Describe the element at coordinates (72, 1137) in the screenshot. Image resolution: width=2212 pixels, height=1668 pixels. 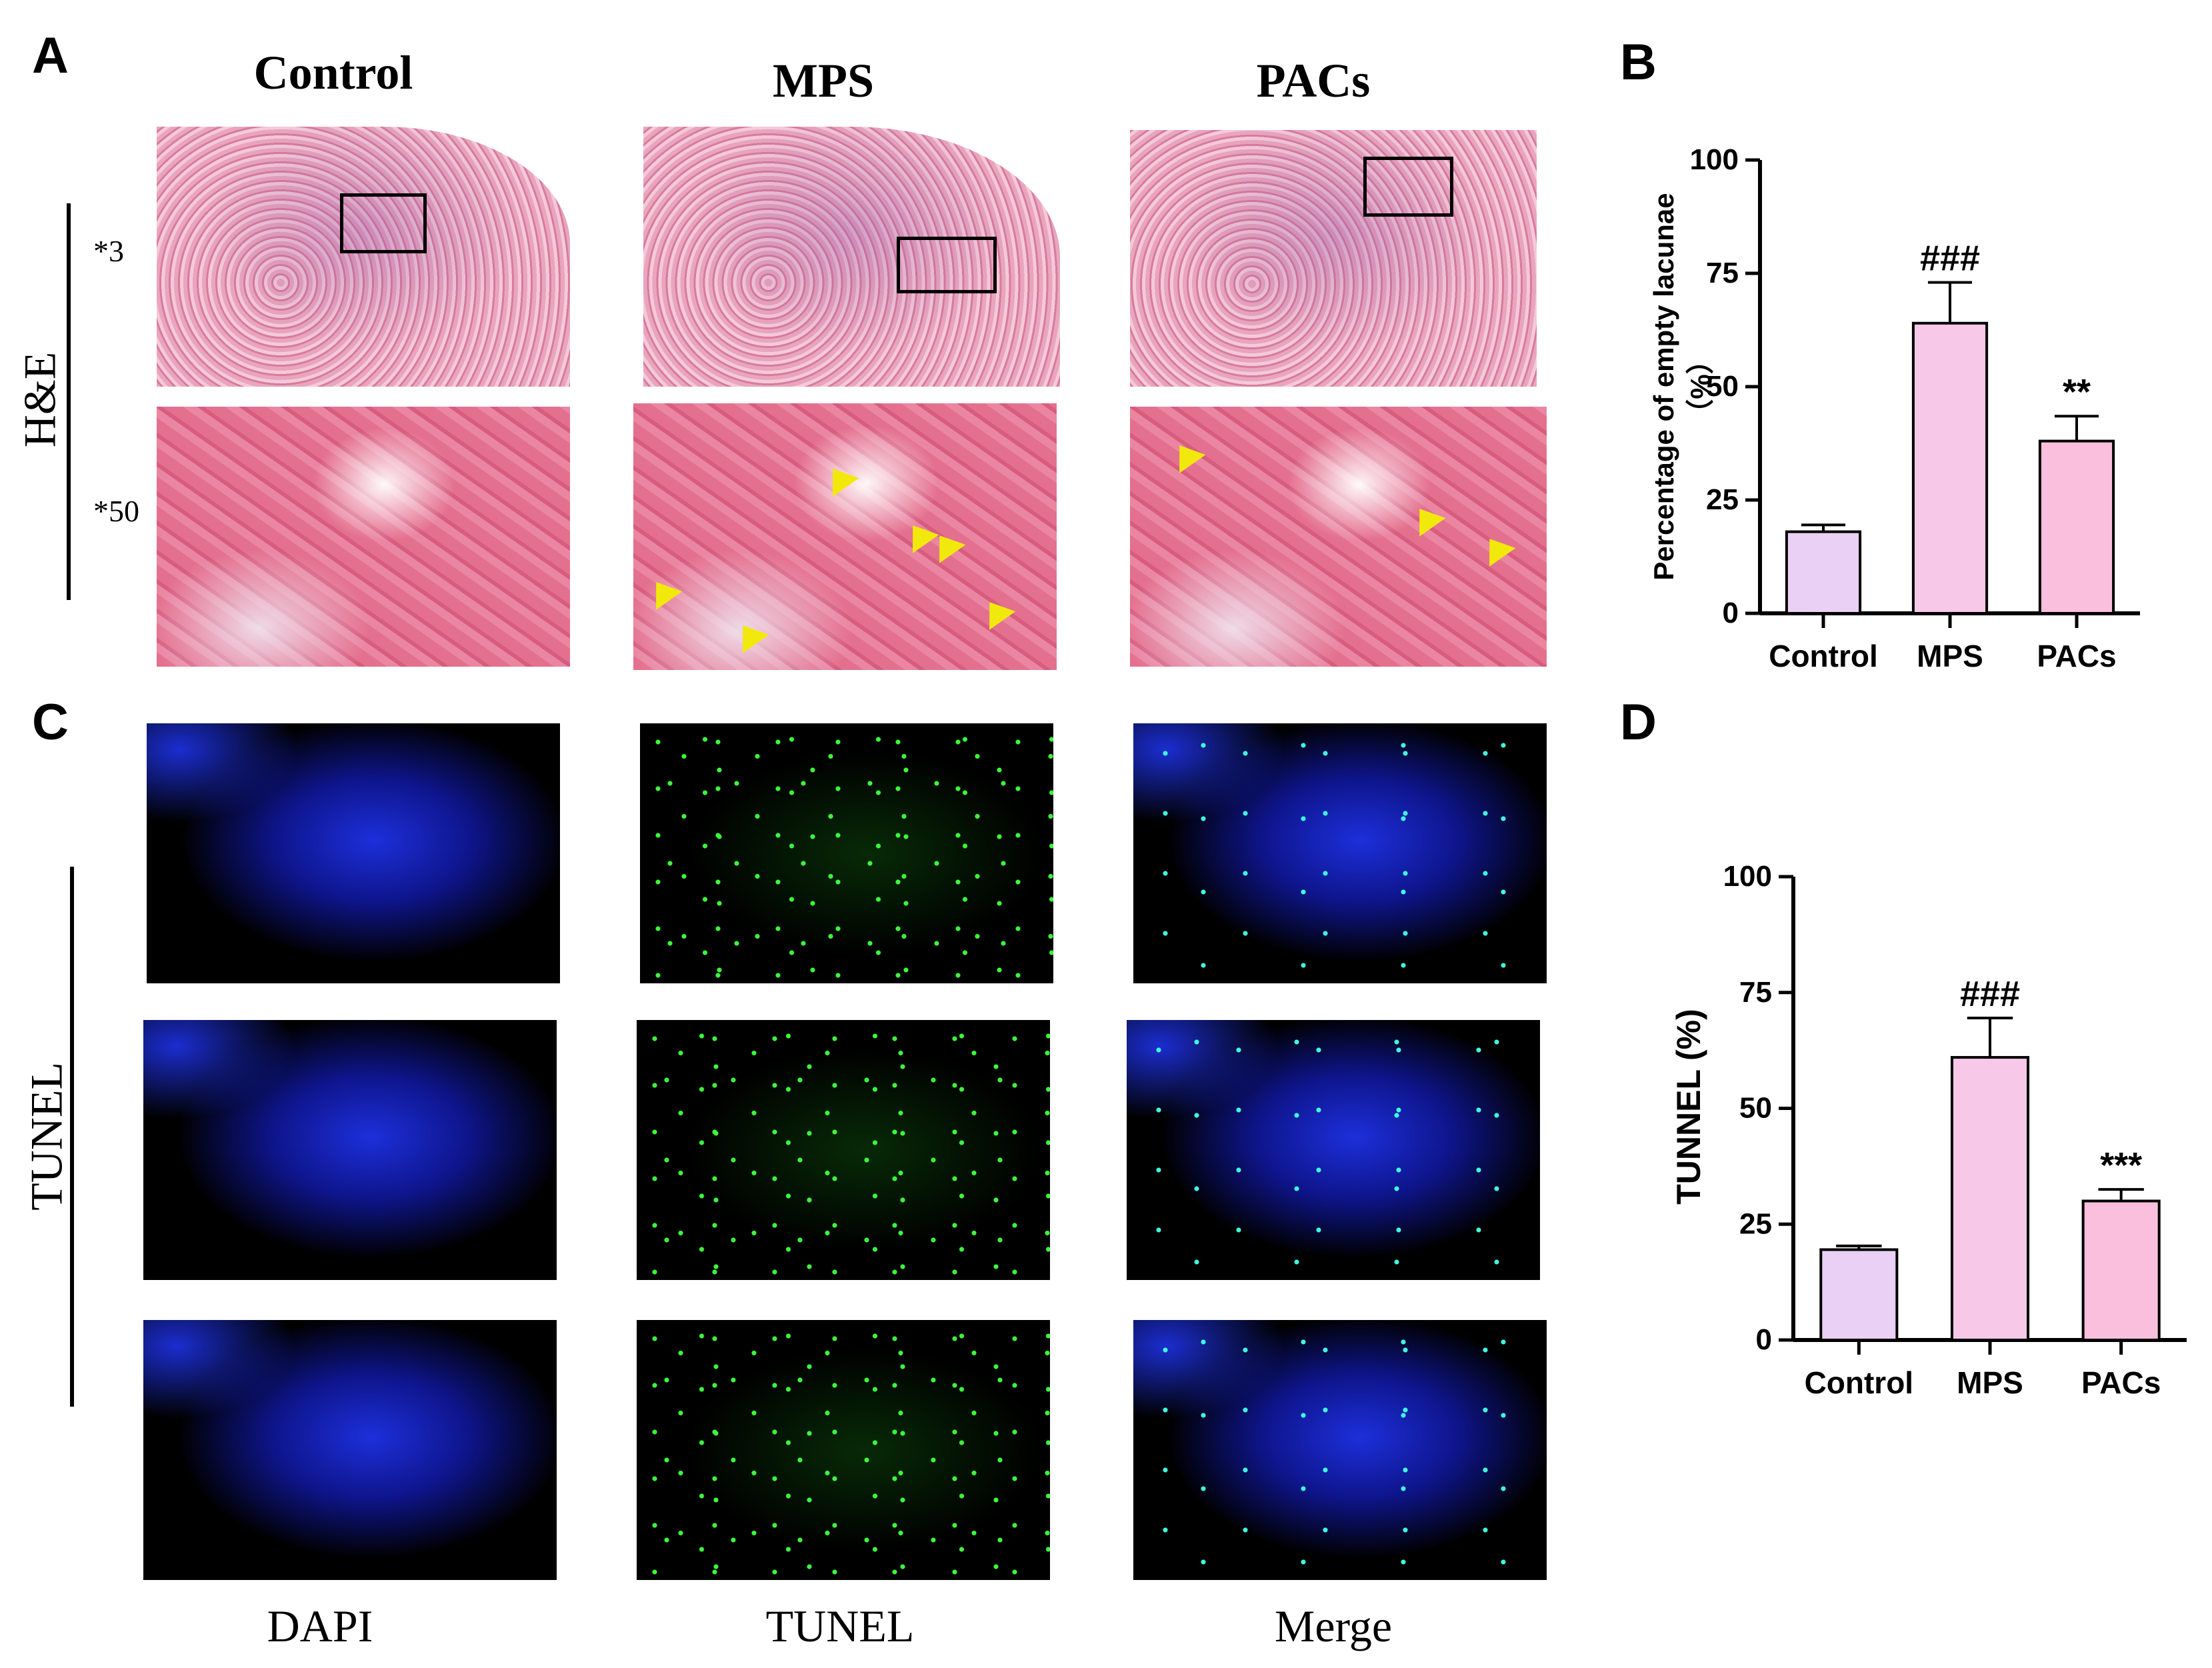
I see `tunel-row-bracket` at that location.